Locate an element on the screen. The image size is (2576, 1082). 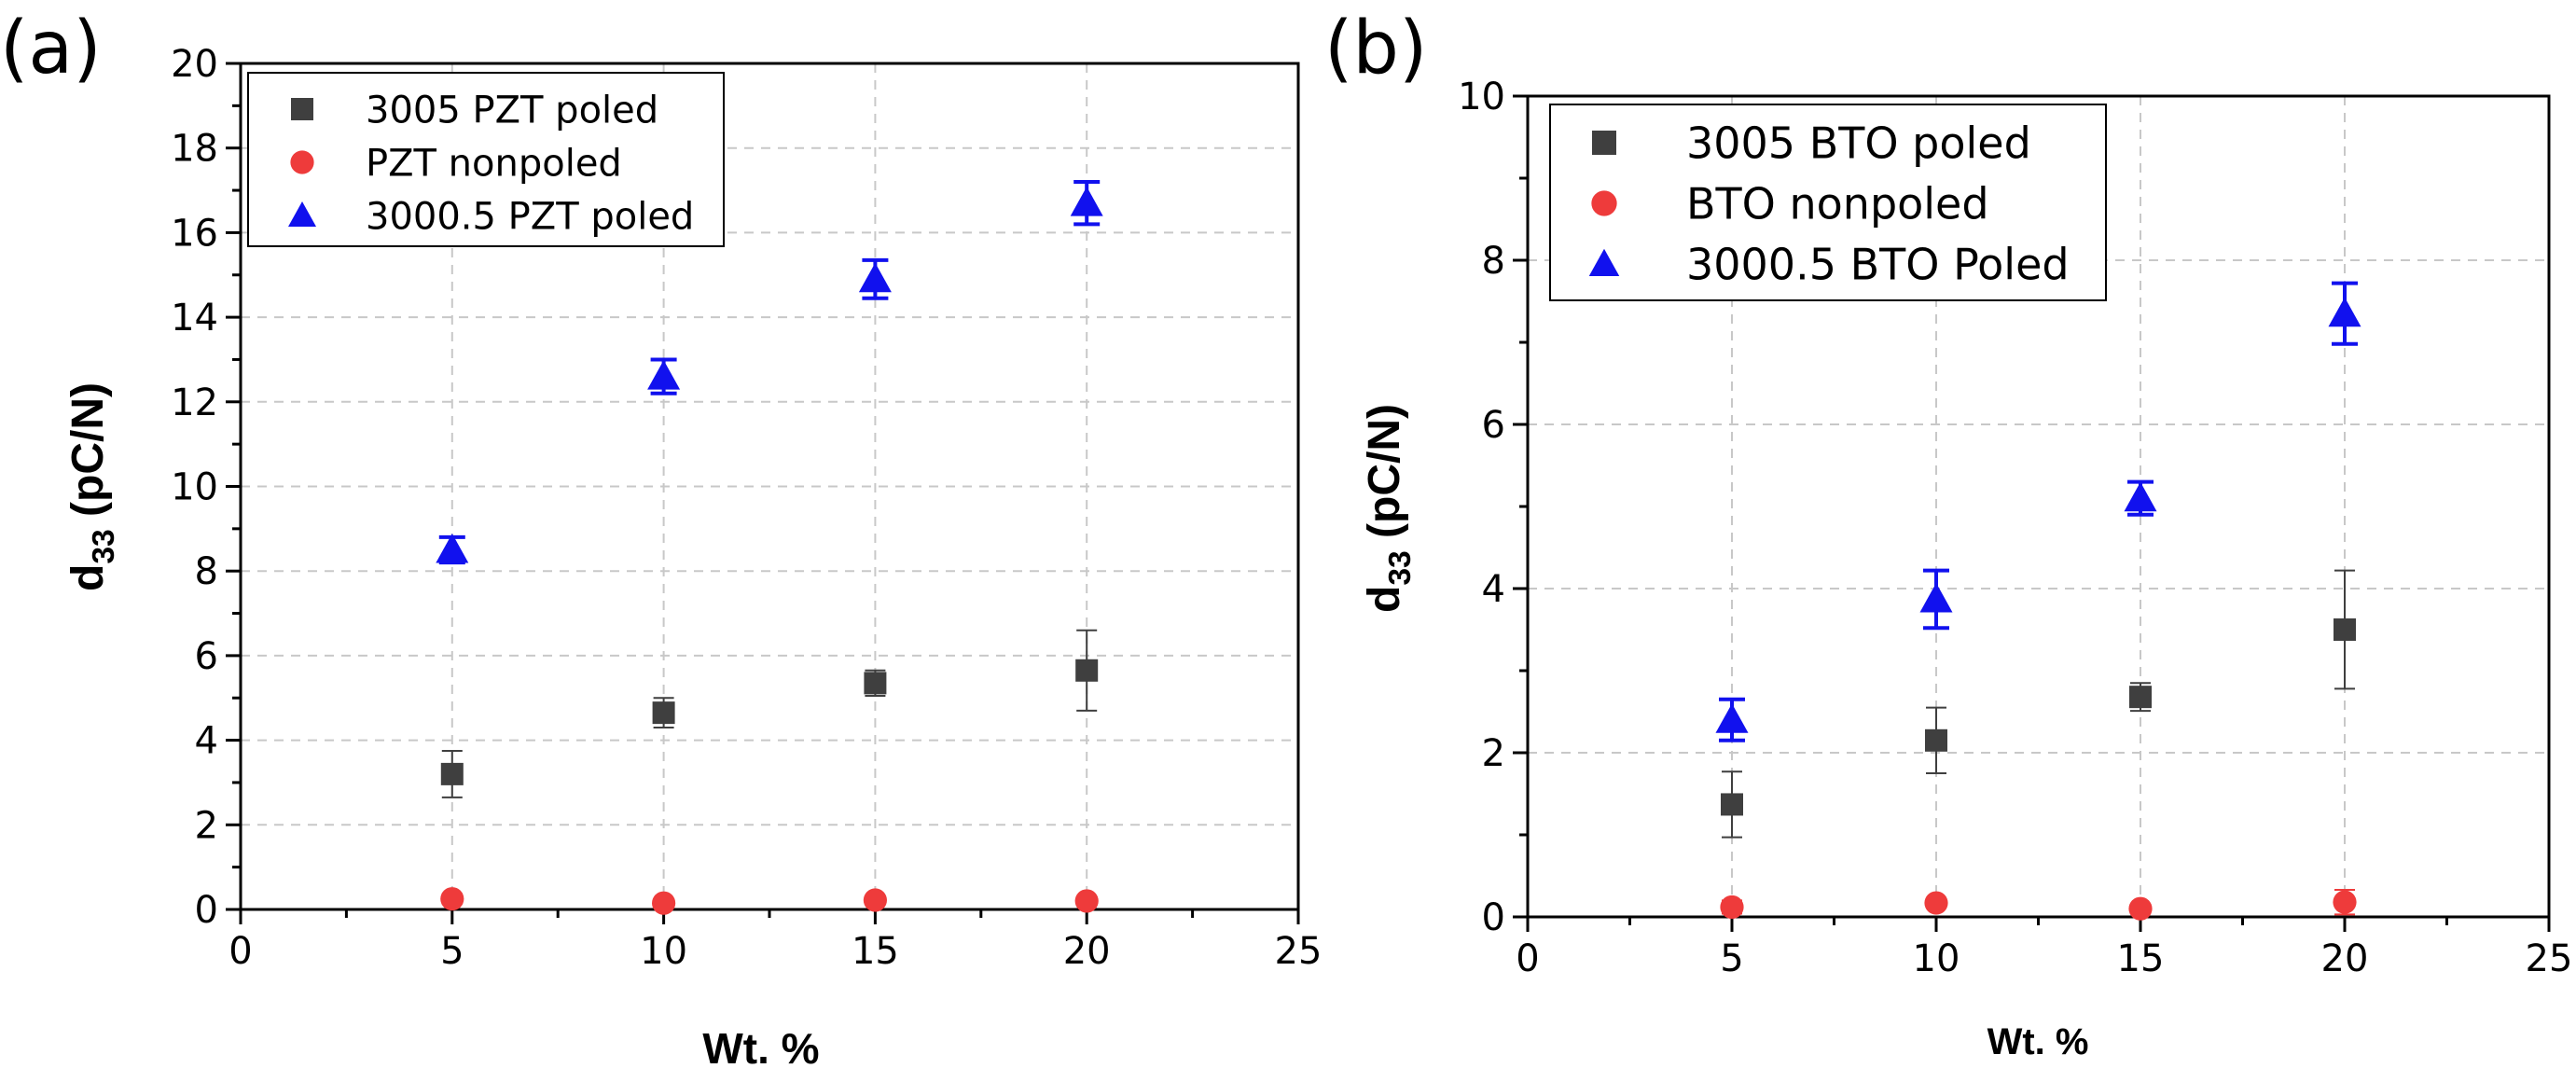
legend-label: PZT nonpoled is located at coordinates (494, 163).